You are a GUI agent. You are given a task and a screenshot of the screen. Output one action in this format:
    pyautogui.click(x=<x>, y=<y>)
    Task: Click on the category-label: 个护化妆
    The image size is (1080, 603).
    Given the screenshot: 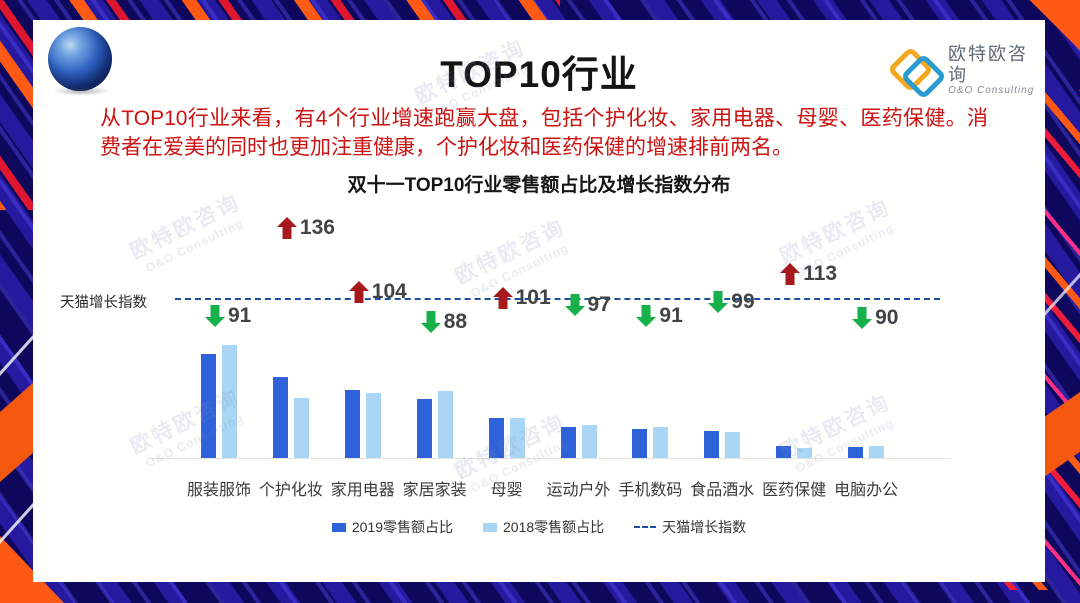 What is the action you would take?
    pyautogui.click(x=290, y=490)
    